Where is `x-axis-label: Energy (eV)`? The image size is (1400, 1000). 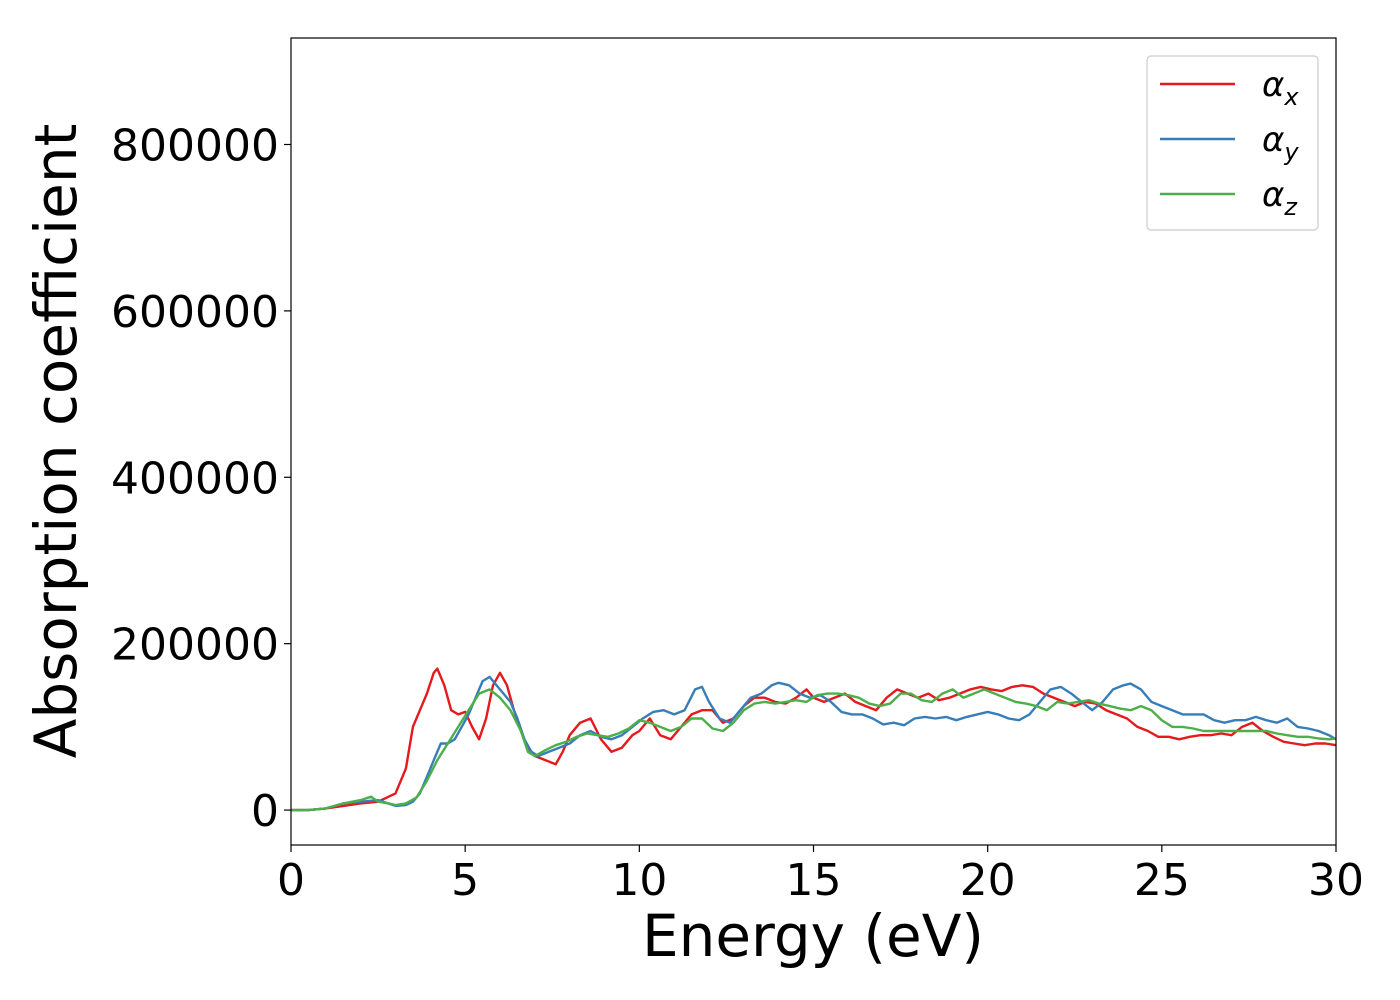 x-axis-label: Energy (eV) is located at coordinates (813, 936).